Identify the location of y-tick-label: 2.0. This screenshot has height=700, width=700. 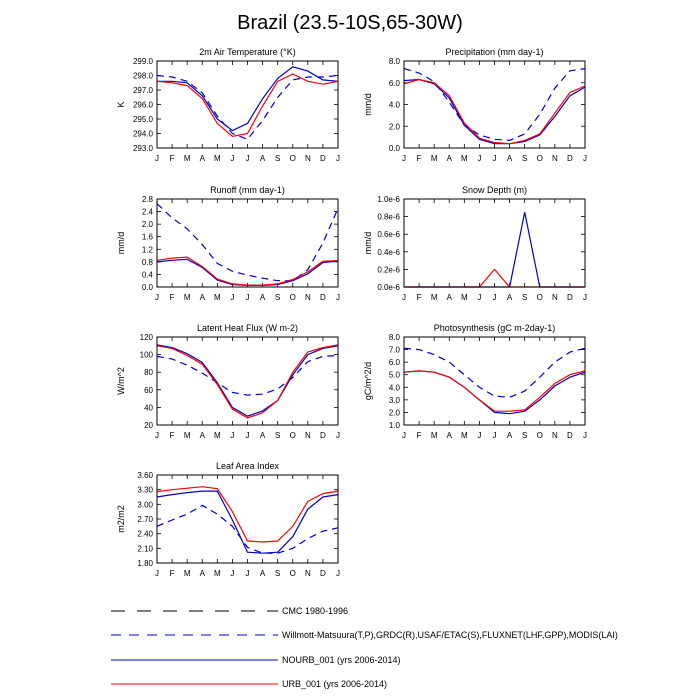
(148, 224).